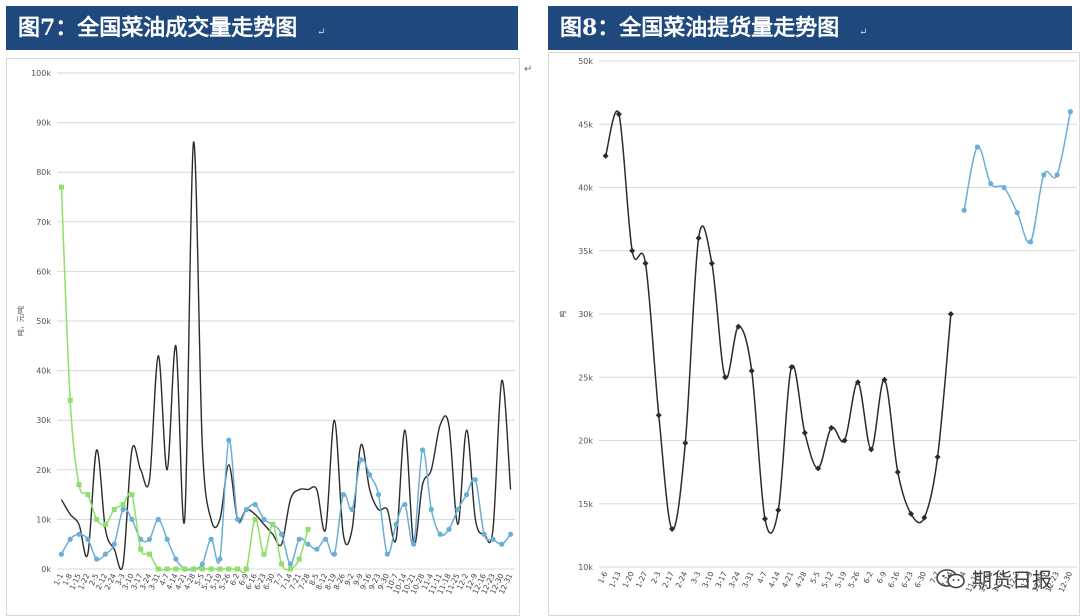 The height and width of the screenshot is (616, 1080). I want to click on y-tick-label: 90k, so click(43, 123).